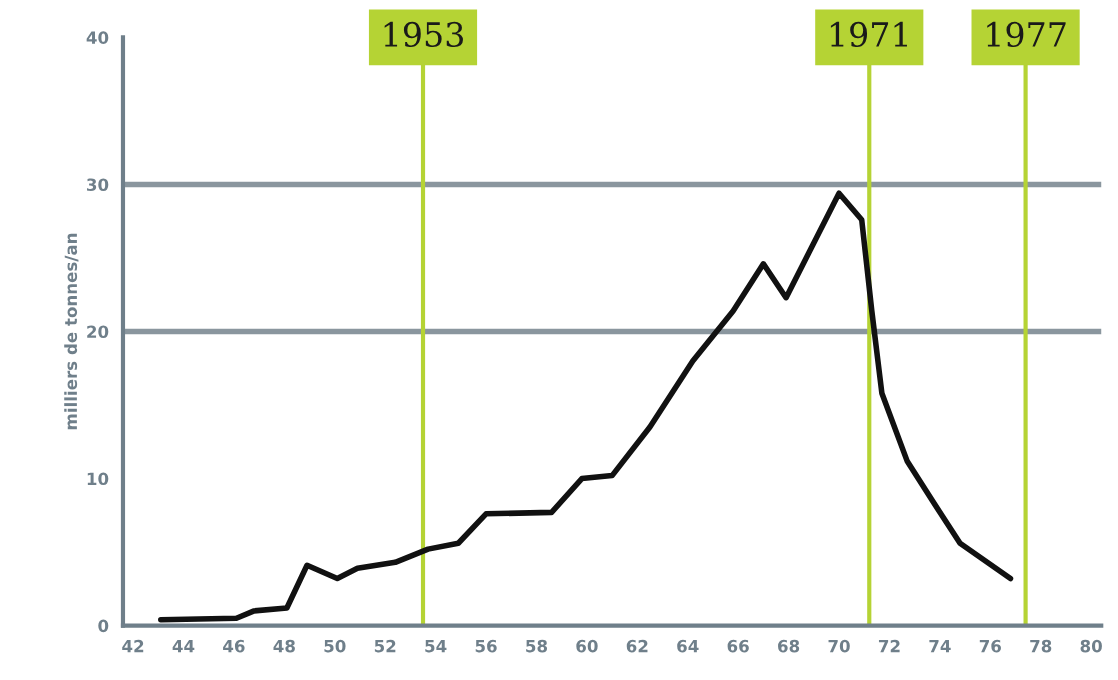 The width and height of the screenshot is (1118, 680). What do you see at coordinates (71, 331) in the screenshot?
I see `y-axis-title: milliers de tonnes/an` at bounding box center [71, 331].